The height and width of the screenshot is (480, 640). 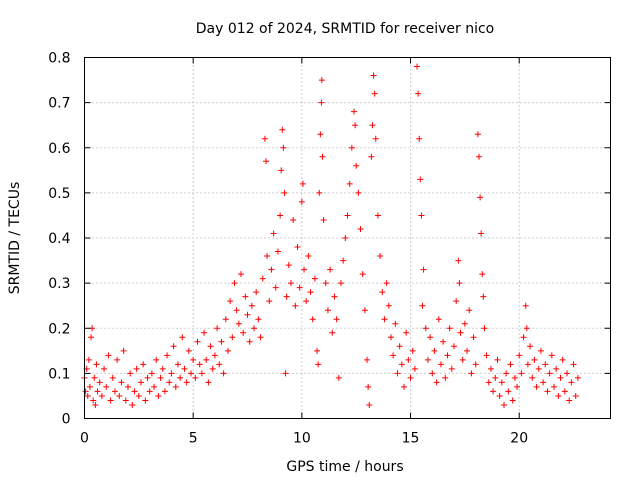 I want to click on x-tick-label: 0, so click(x=84, y=439).